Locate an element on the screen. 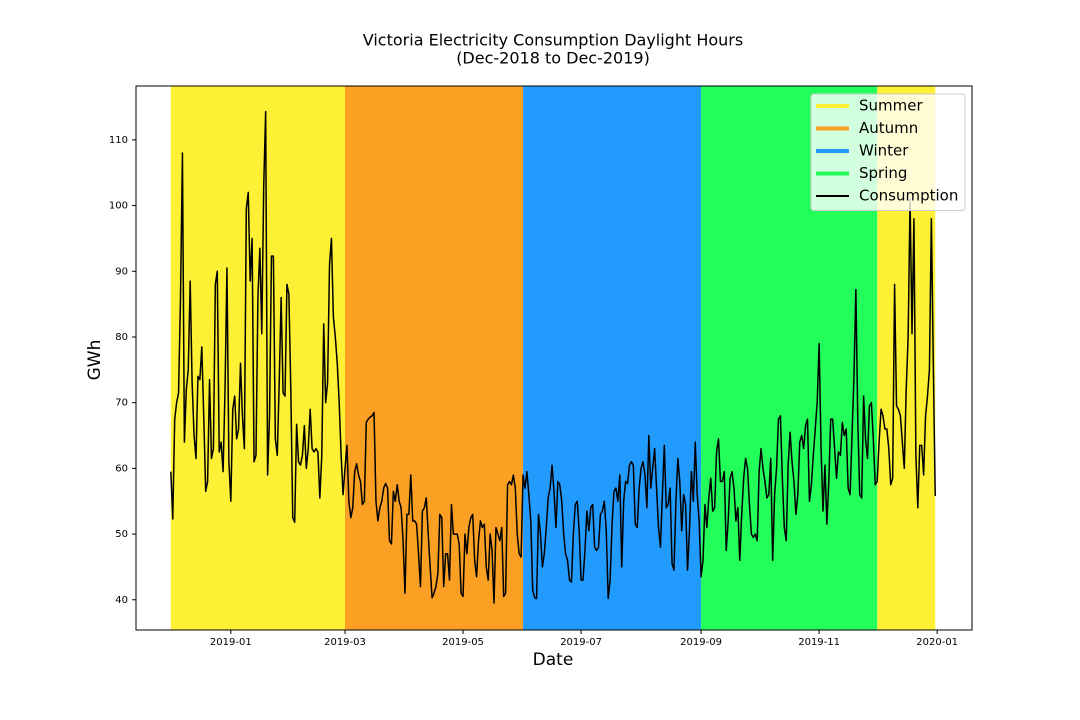  legend-label: Summer is located at coordinates (891, 106).